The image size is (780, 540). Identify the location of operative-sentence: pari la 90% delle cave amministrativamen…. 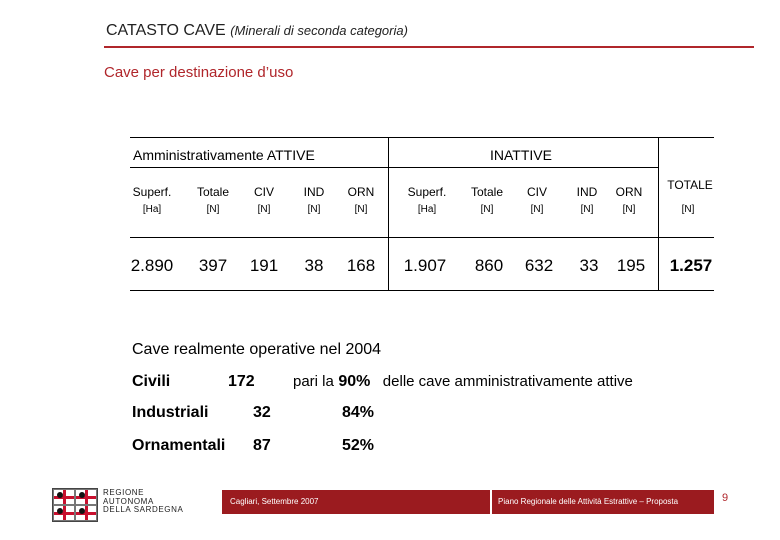
(463, 382).